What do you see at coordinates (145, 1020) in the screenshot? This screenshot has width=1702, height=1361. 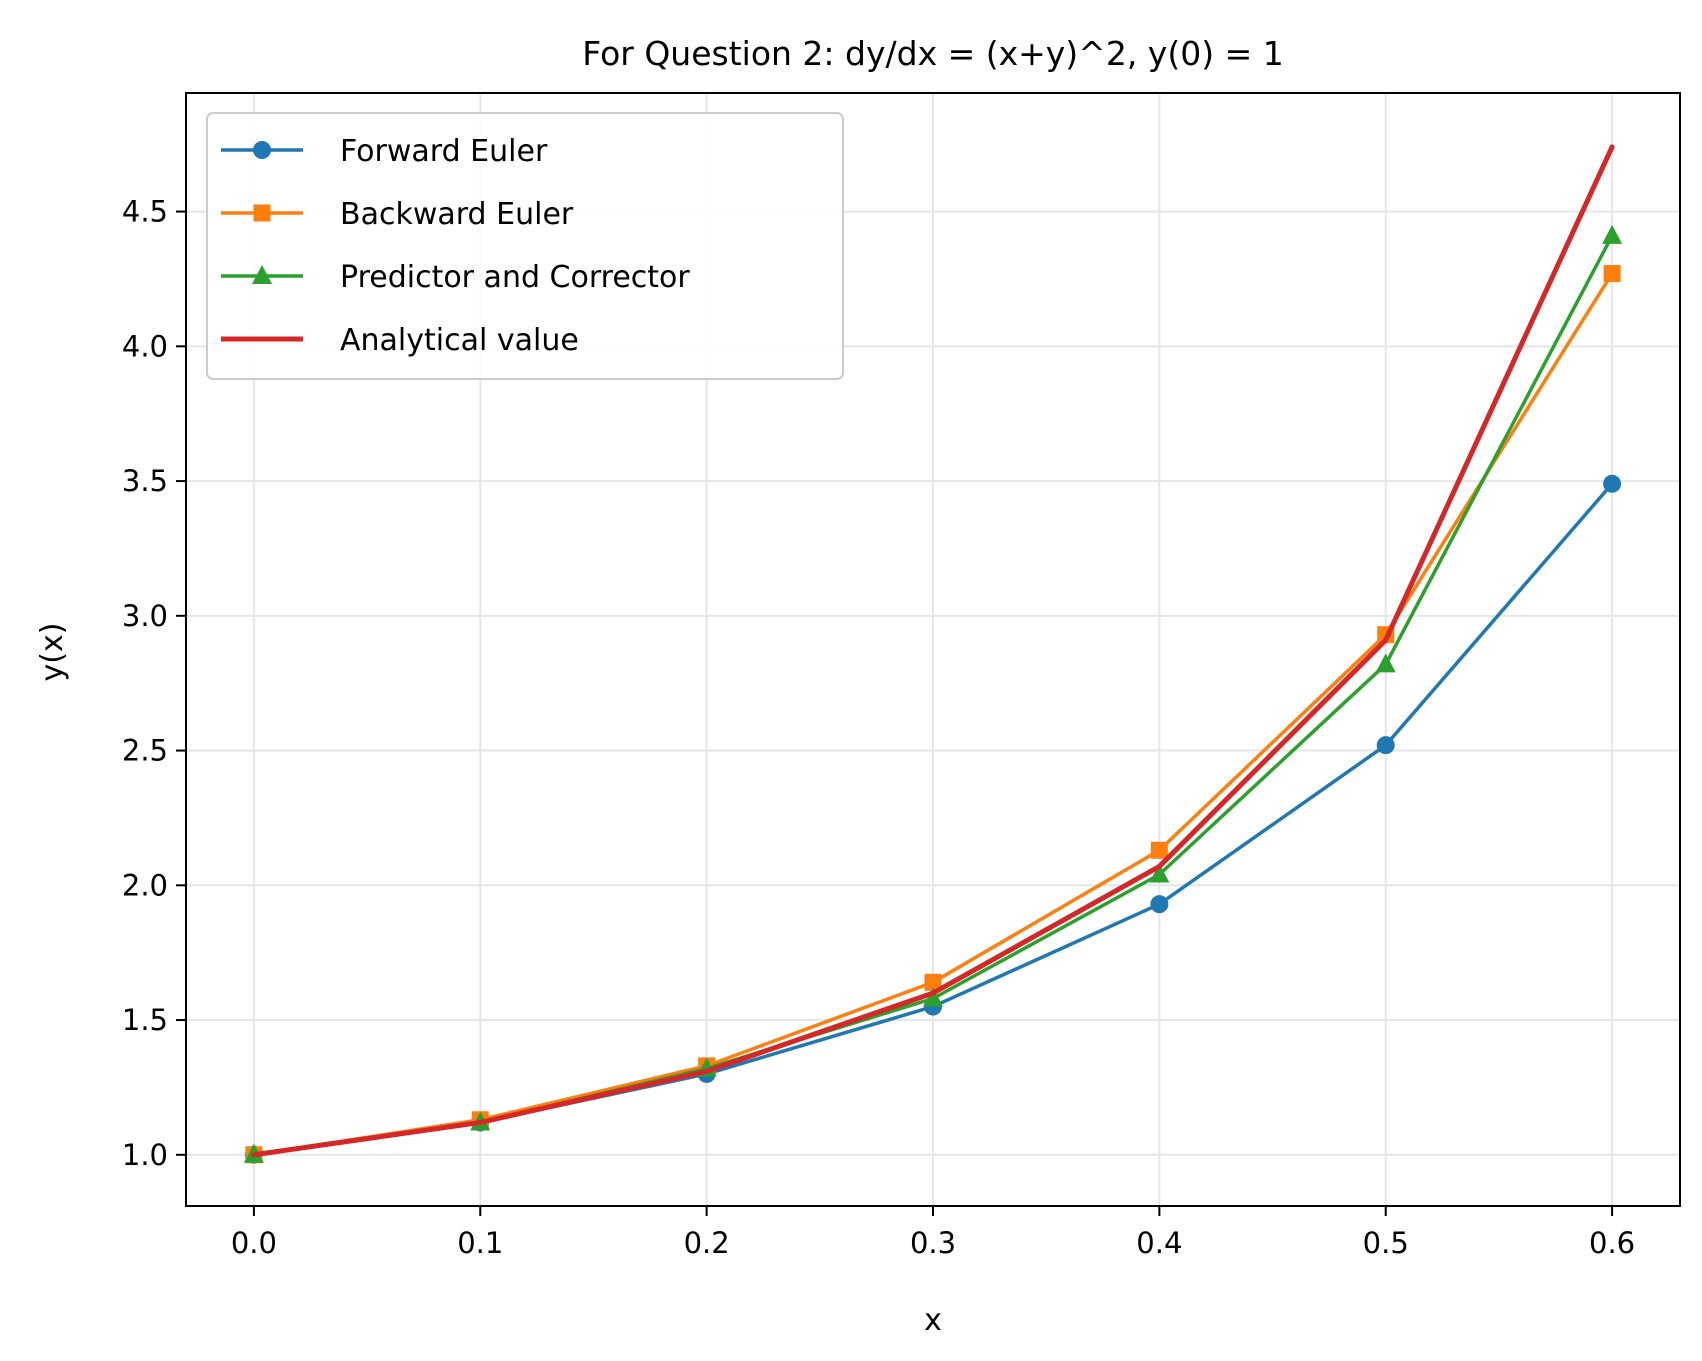 I see `y-tick-label: 1.5` at bounding box center [145, 1020].